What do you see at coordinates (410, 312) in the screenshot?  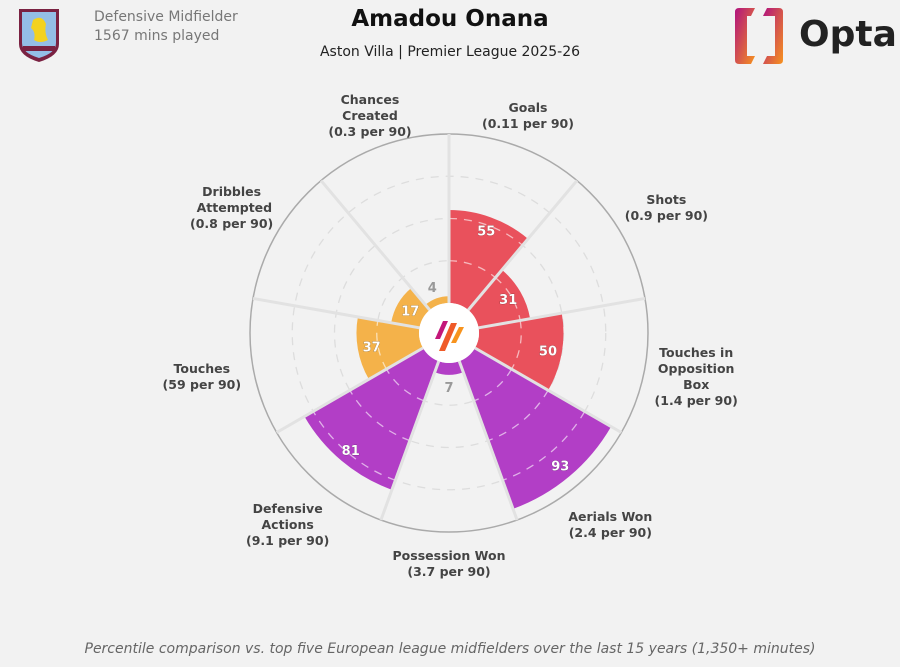 I see `value-label: 17` at bounding box center [410, 312].